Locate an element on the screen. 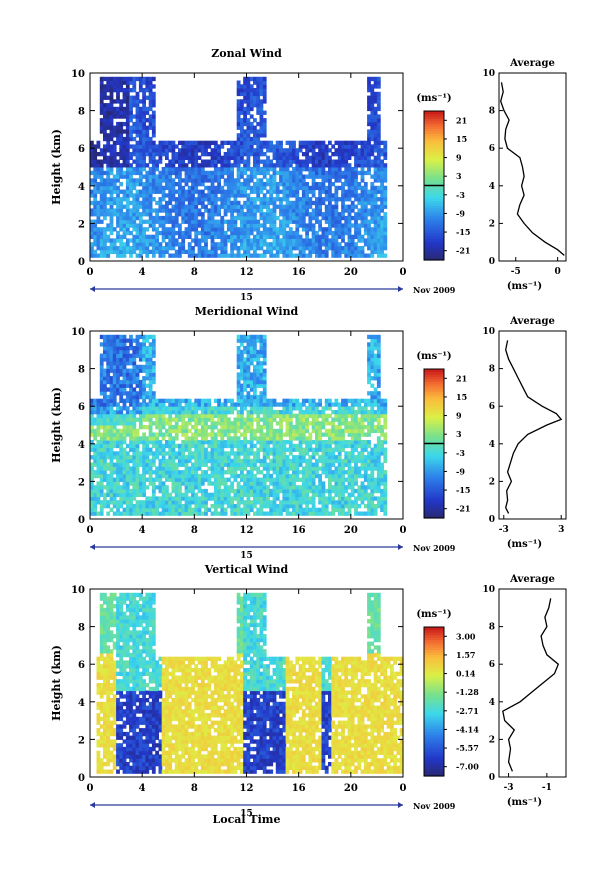  colorbar-tick-label: -7.00 is located at coordinates (467, 767).